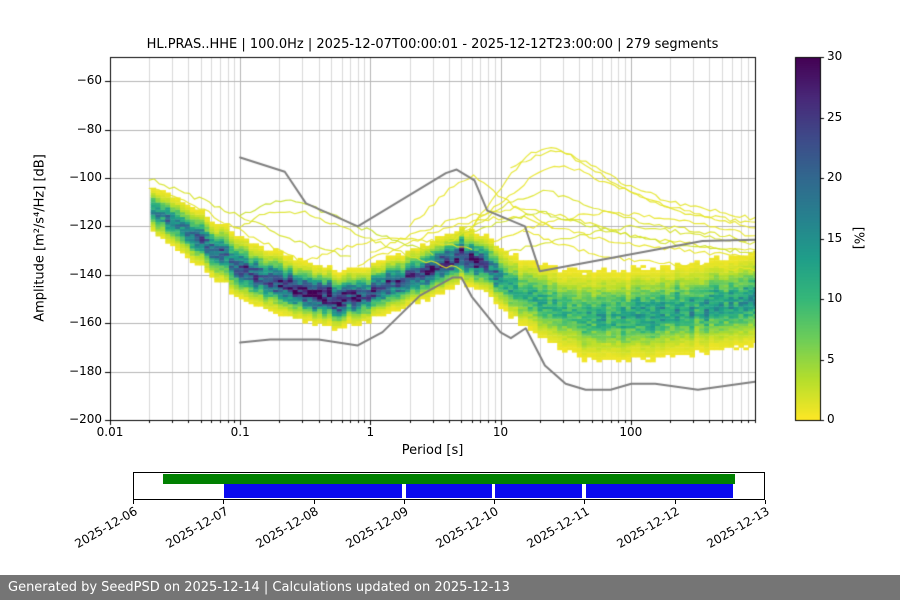 This screenshot has height=600, width=900. I want to click on y-tick-label: −140, so click(85, 273).